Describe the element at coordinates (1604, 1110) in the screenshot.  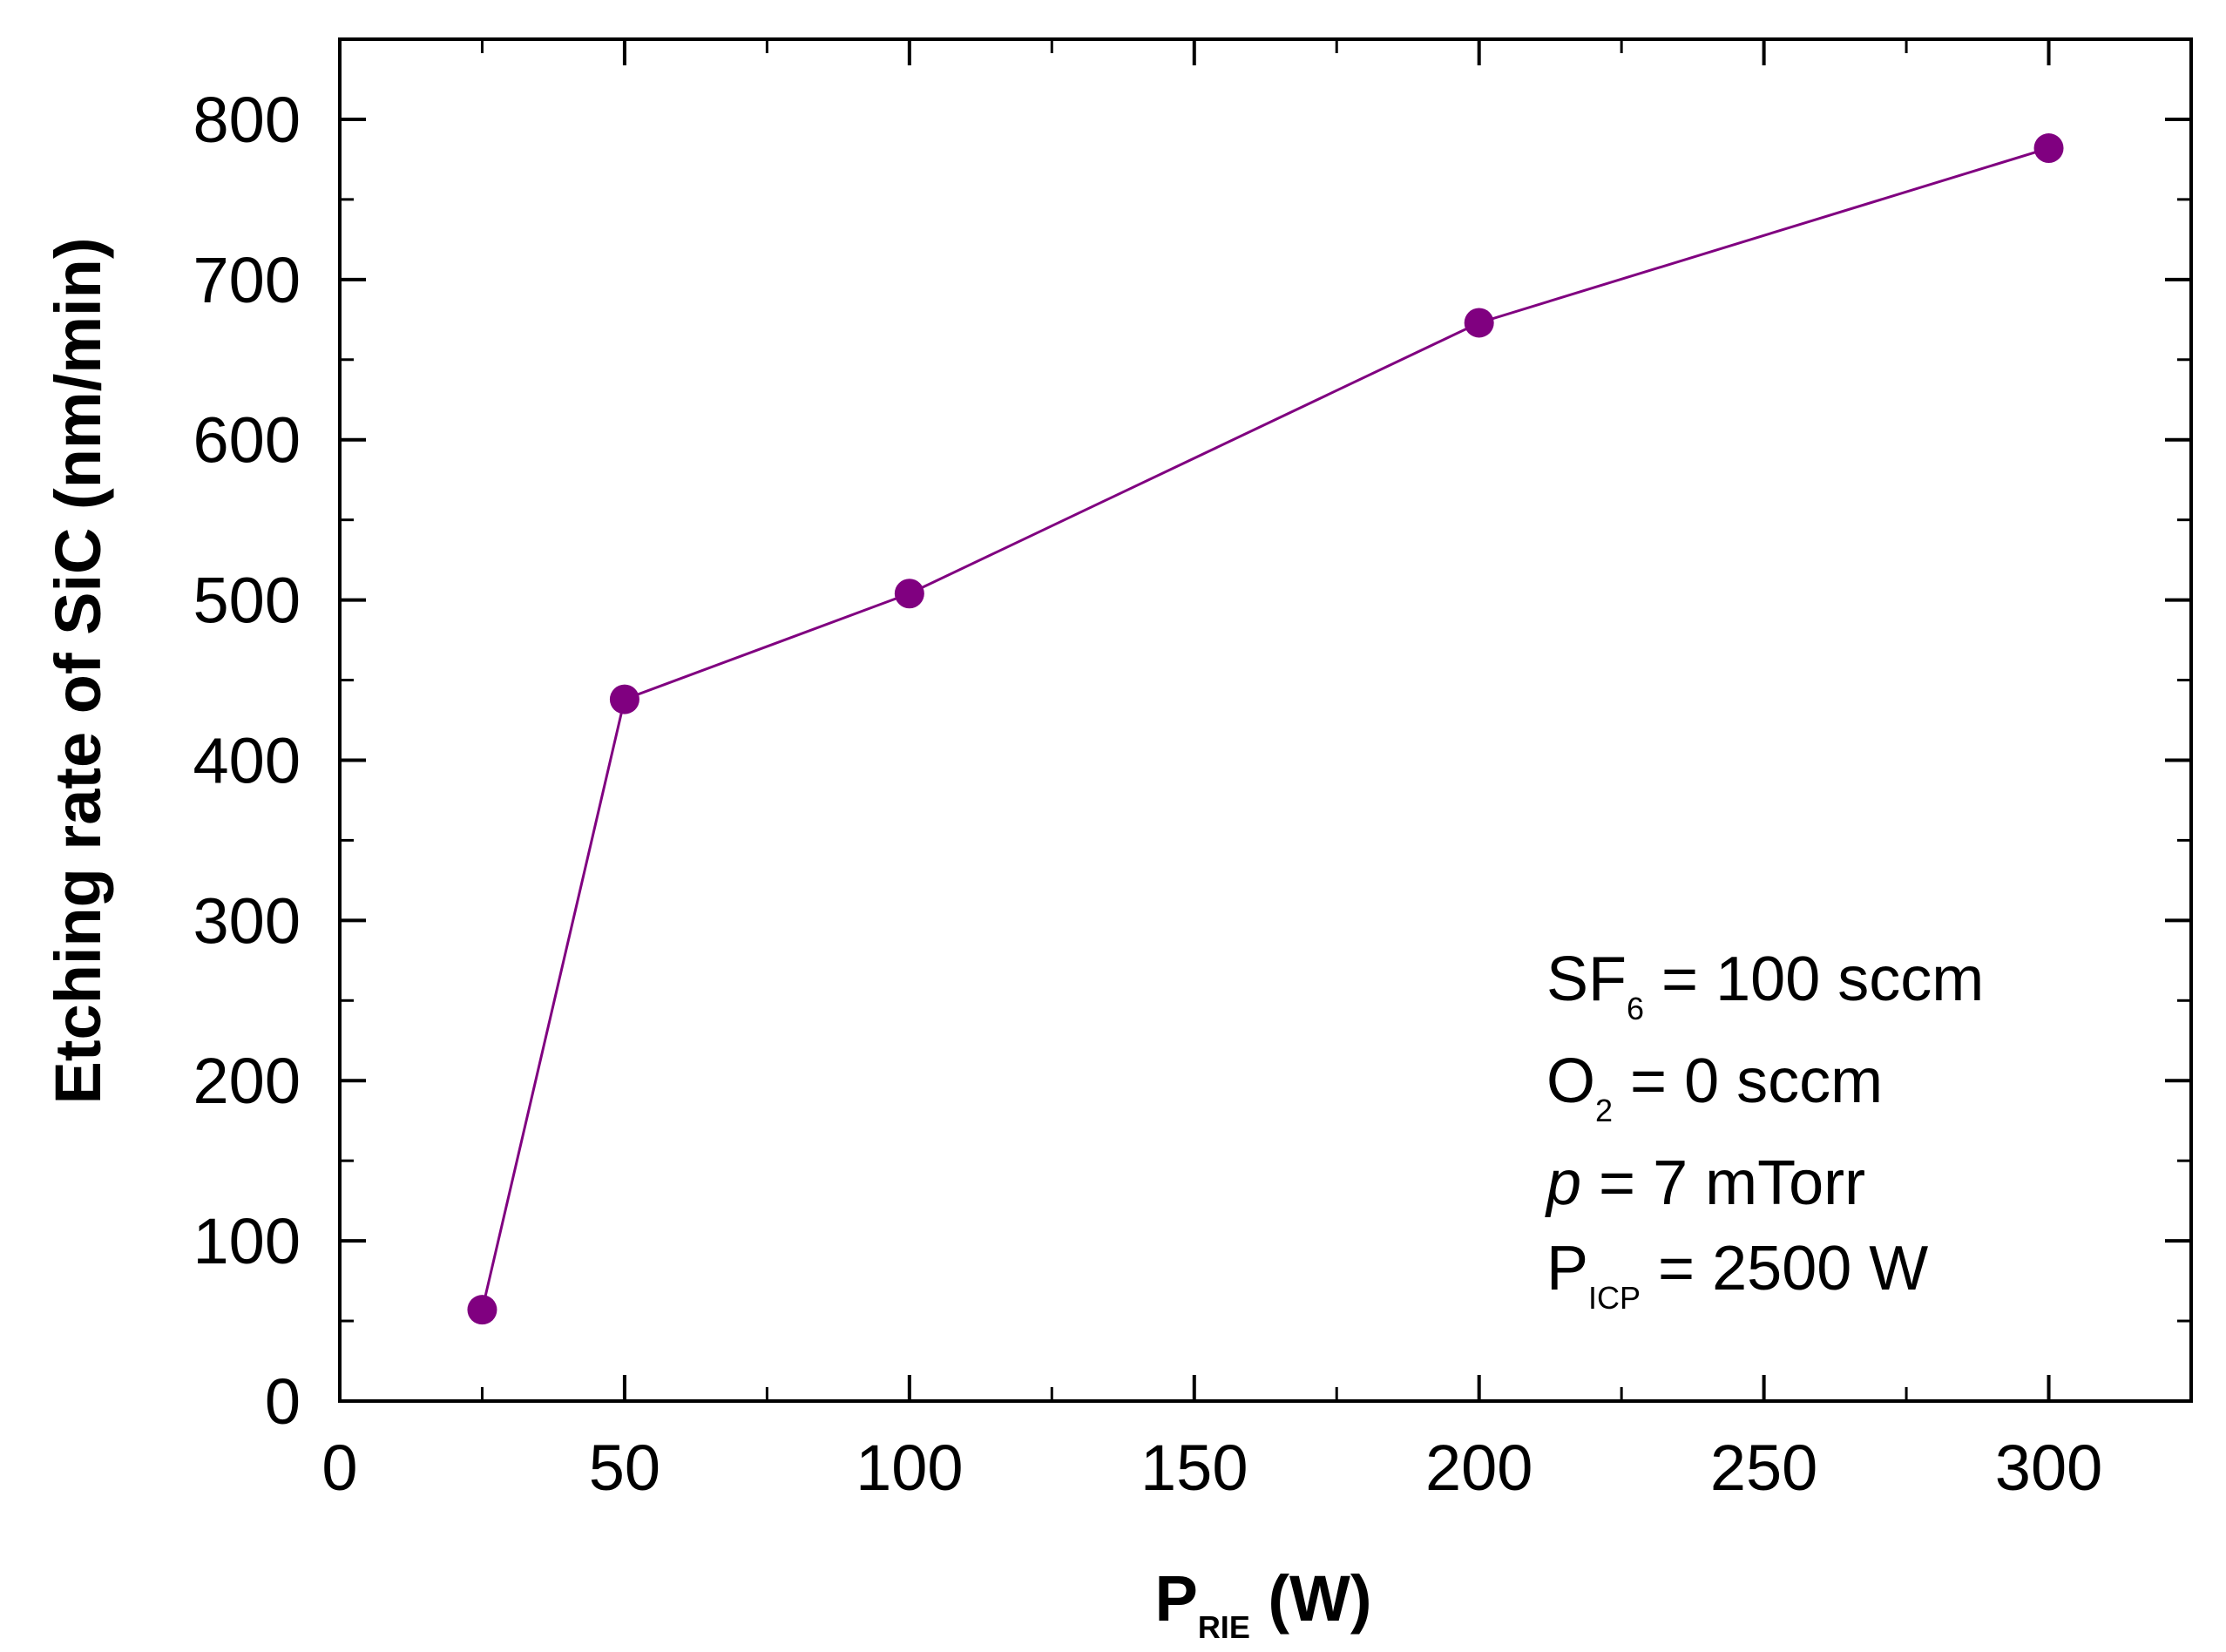
I see `annotation-o2-sub: 2` at that location.